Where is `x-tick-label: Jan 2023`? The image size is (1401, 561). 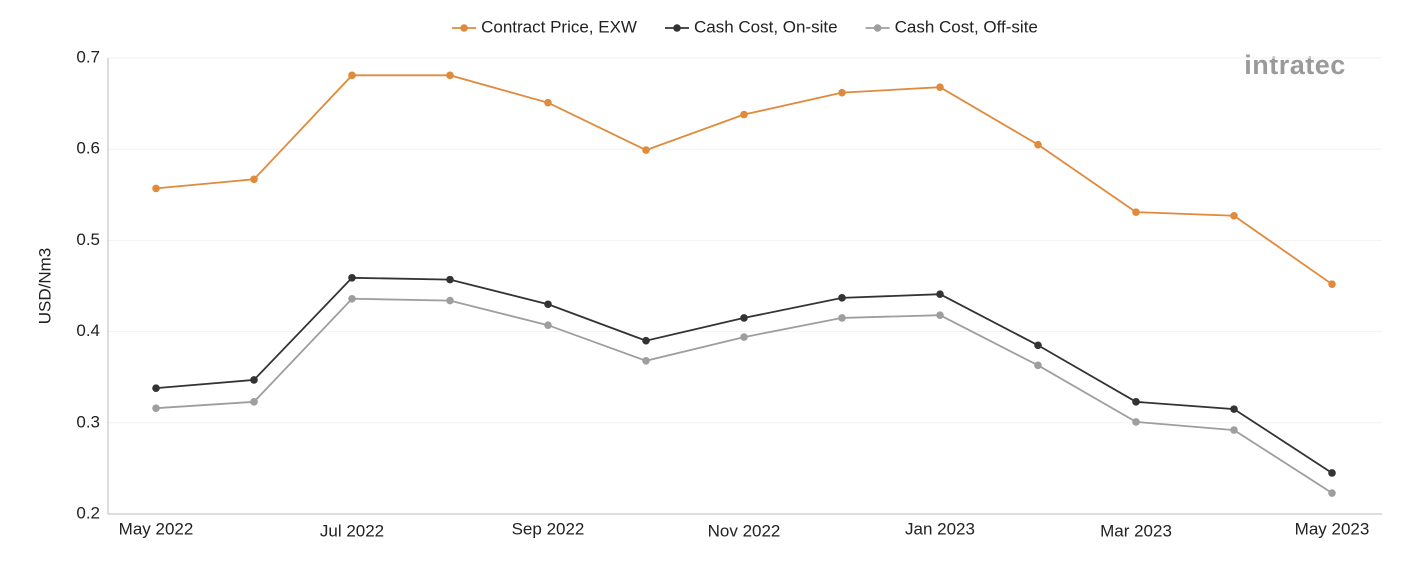 x-tick-label: Jan 2023 is located at coordinates (940, 528).